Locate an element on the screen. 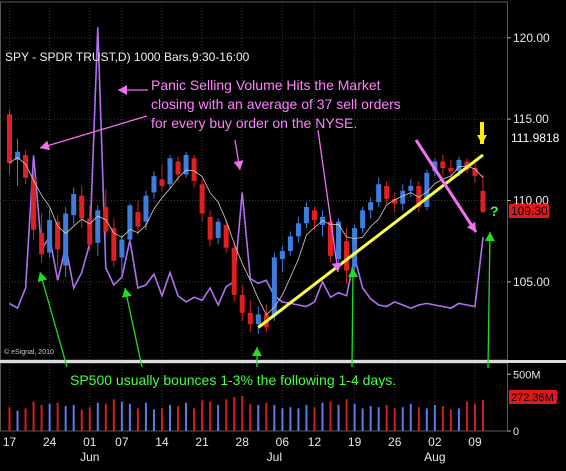 The height and width of the screenshot is (471, 566). x-tick-label: 24 is located at coordinates (50, 442).